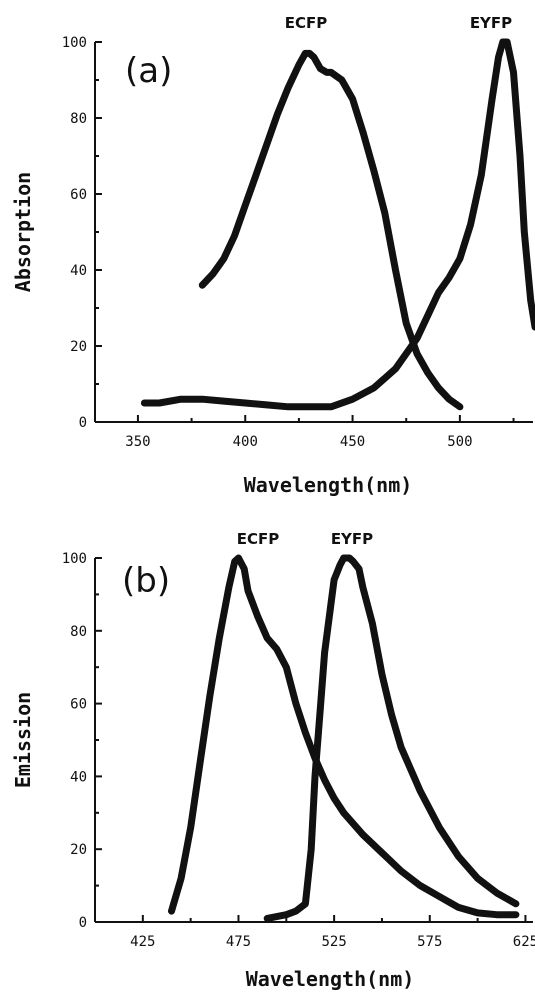 The image size is (535, 1000). What do you see at coordinates (459, 442) in the screenshot?
I see `panel-a-x-tick-label: 500` at bounding box center [459, 442].